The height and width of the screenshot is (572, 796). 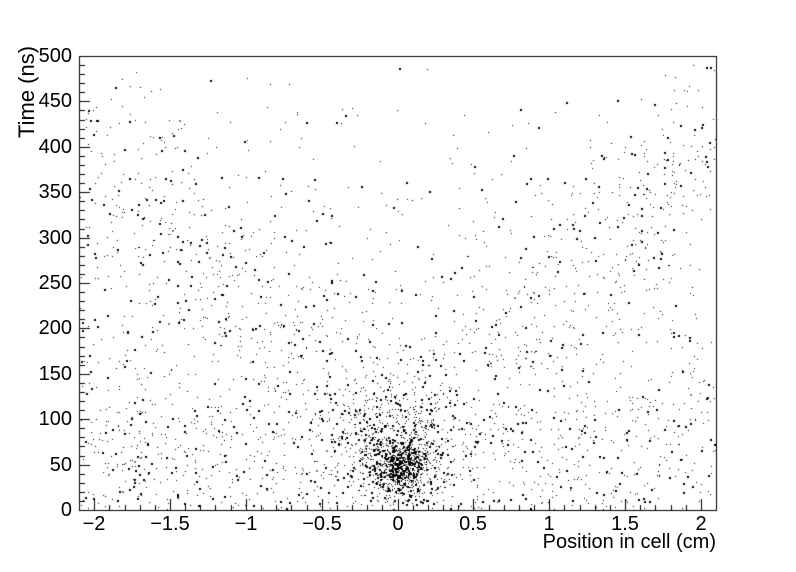 I want to click on x-axis-tick-label: 1, so click(x=549, y=524).